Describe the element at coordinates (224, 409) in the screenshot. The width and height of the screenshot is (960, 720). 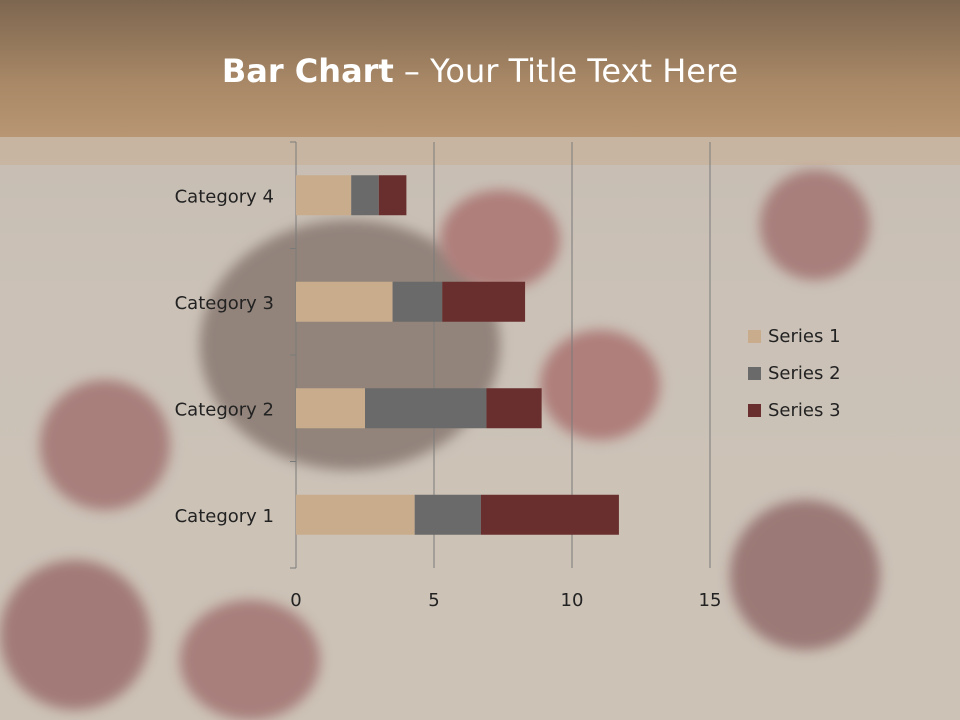
I see `category-label: Category 2` at that location.